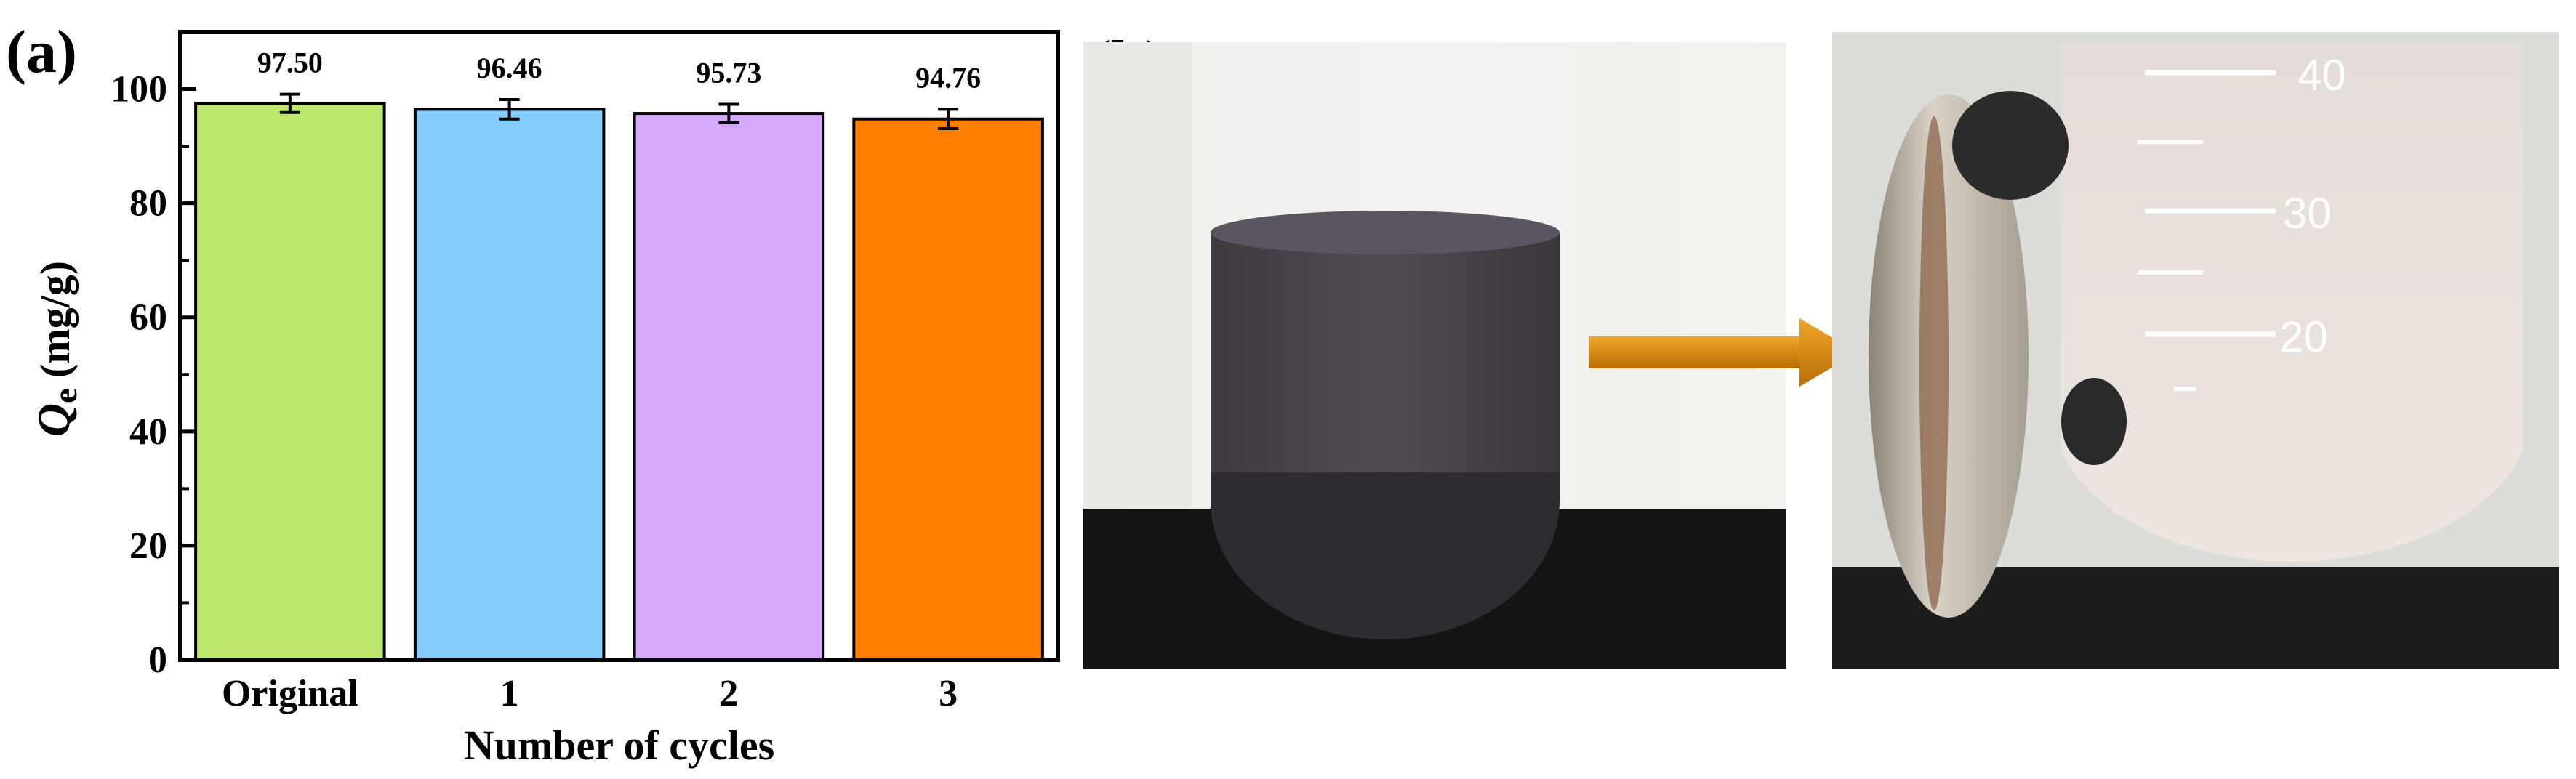 The width and height of the screenshot is (2576, 779). Describe the element at coordinates (509, 693) in the screenshot. I see `x-tick-label: 1` at that location.